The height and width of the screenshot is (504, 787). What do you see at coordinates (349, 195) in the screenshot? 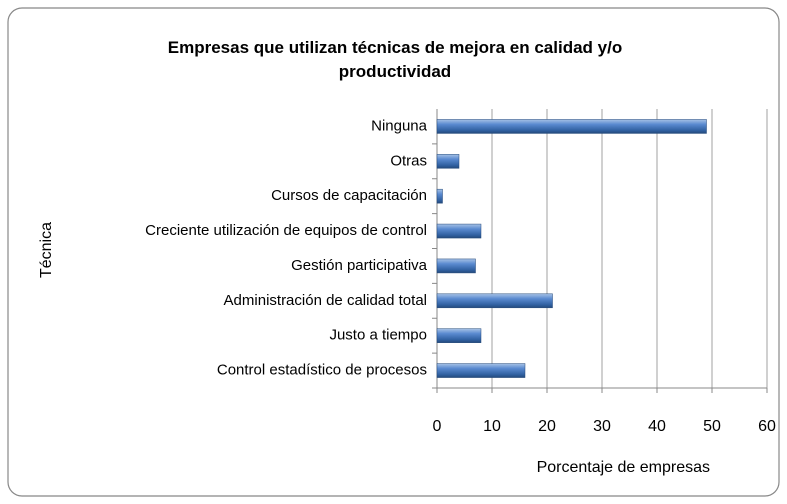
I see `y-tick-label: Cursos de capacitación` at bounding box center [349, 195].